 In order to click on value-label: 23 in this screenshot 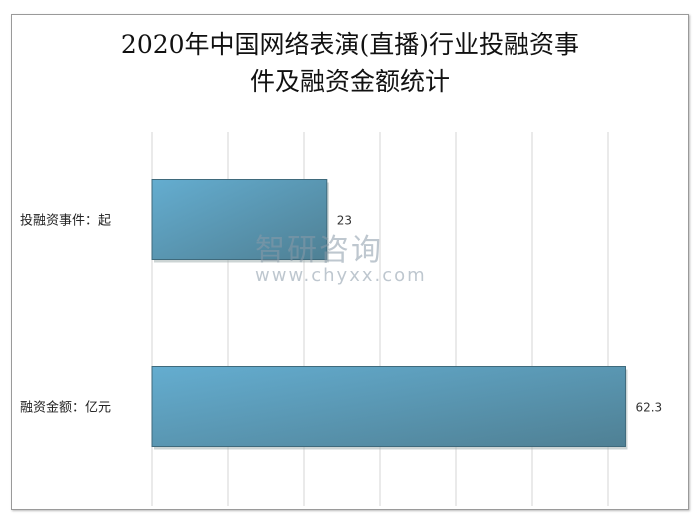, I will do `click(344, 221)`.